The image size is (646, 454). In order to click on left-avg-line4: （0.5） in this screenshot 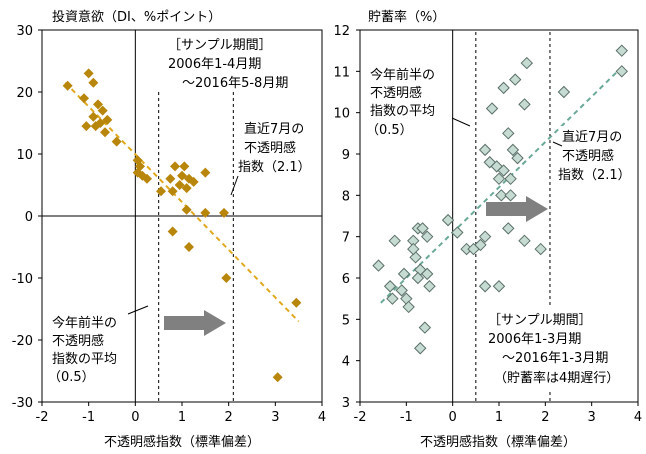, I will do `click(71, 377)`.